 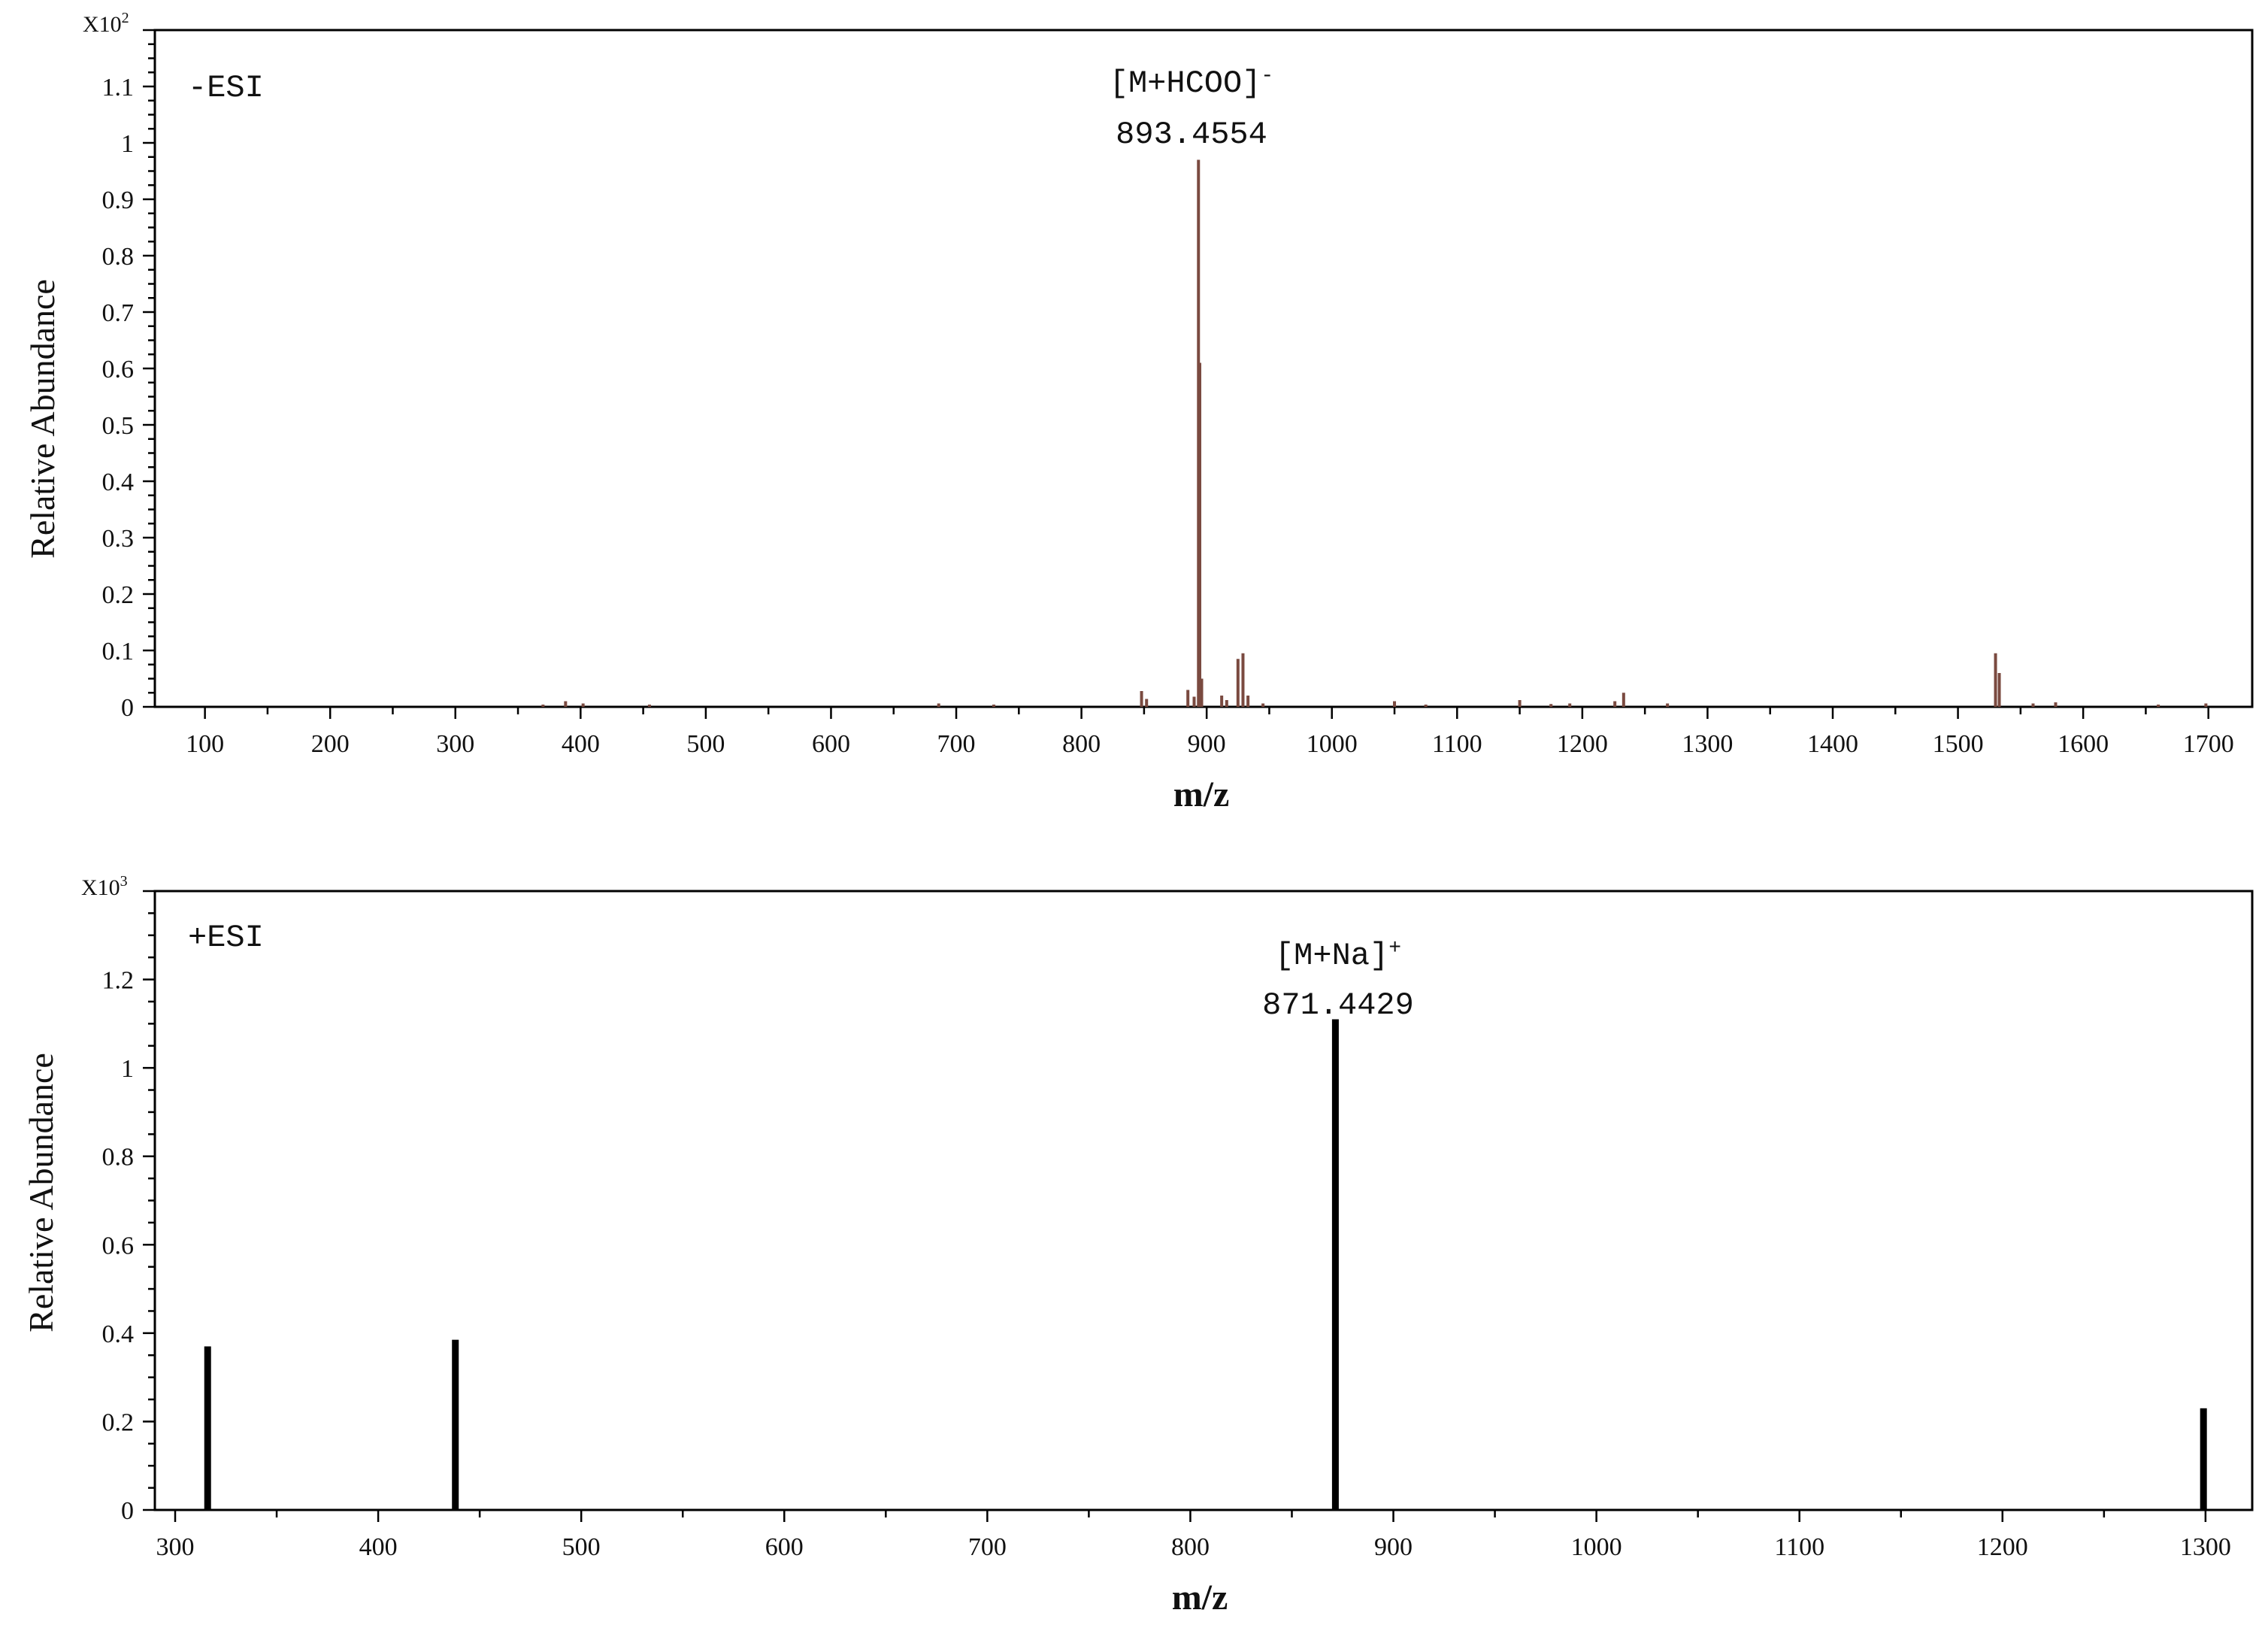 I want to click on x-tick-label: 100, so click(x=205, y=744).